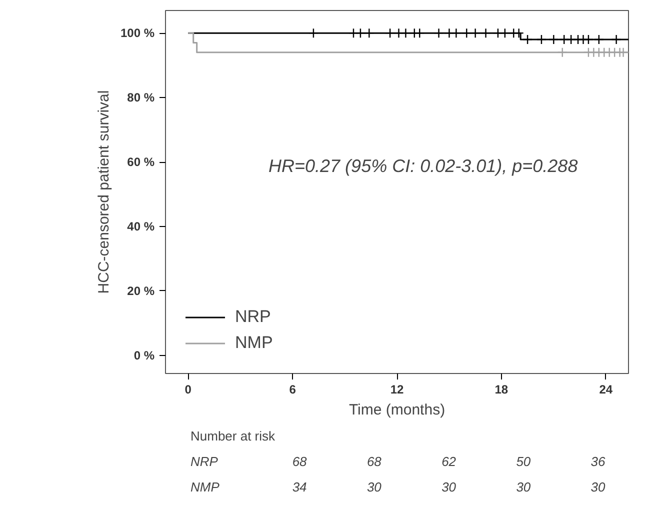 The width and height of the screenshot is (648, 505). I want to click on text: NMP, so click(205, 486).